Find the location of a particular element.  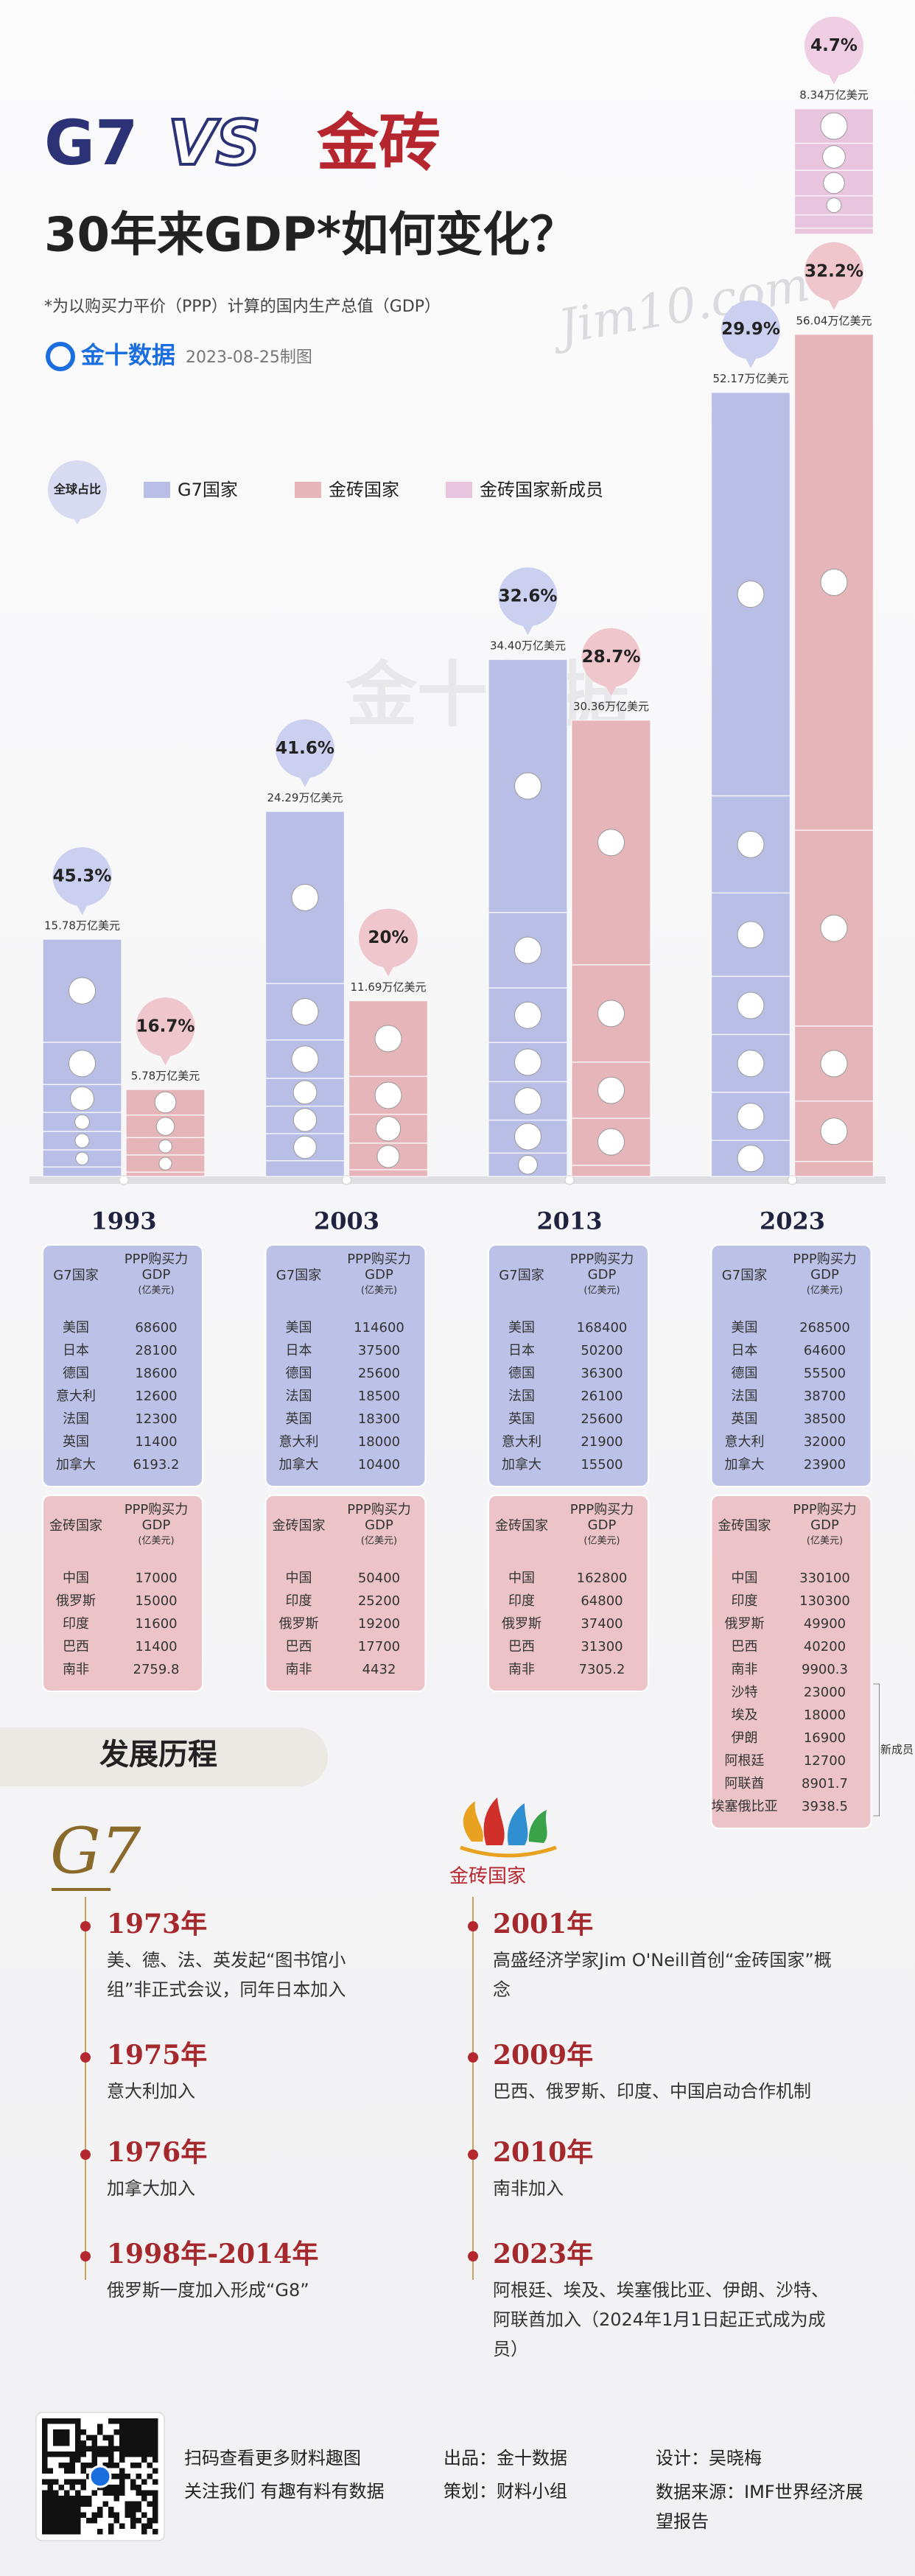

table-country: 埃塞俄比亚 is located at coordinates (745, 1806).